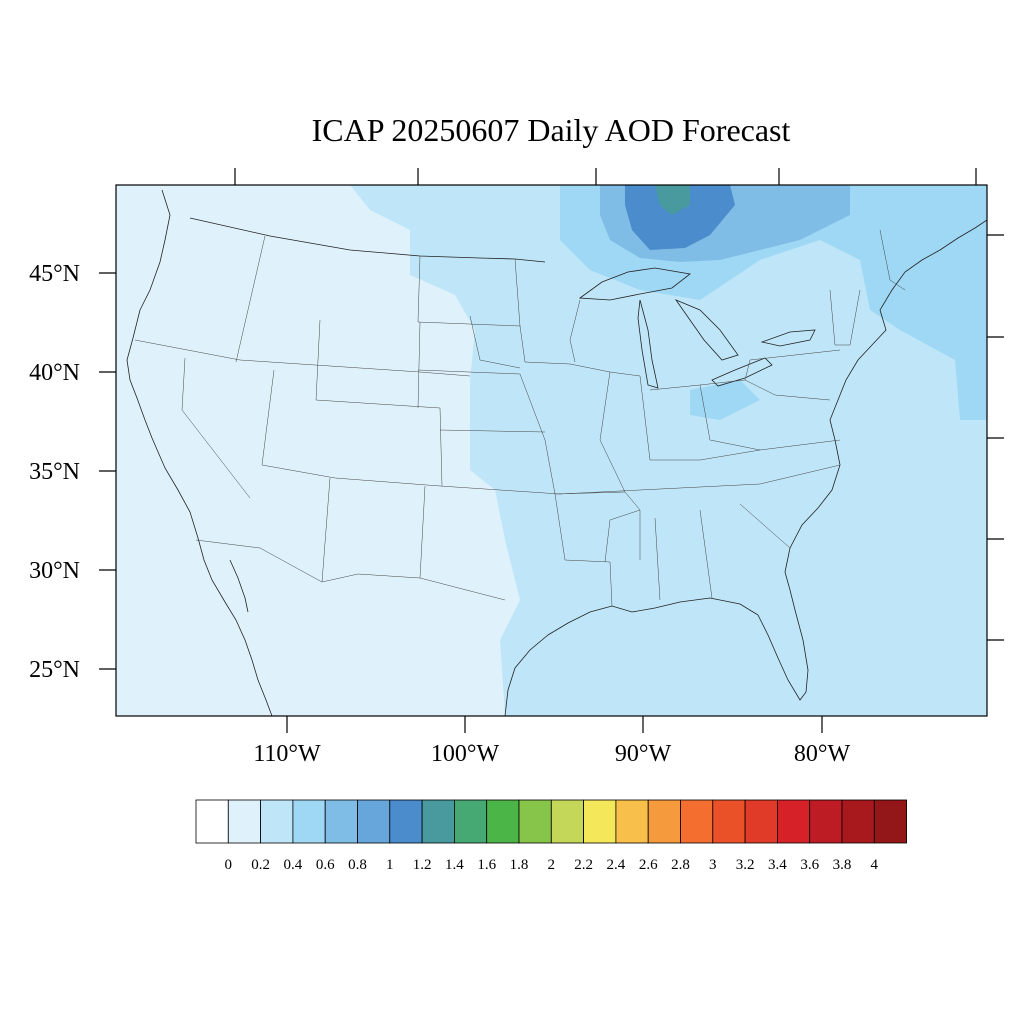  Describe the element at coordinates (54, 571) in the screenshot. I see `lat-label-30: 30°N` at that location.